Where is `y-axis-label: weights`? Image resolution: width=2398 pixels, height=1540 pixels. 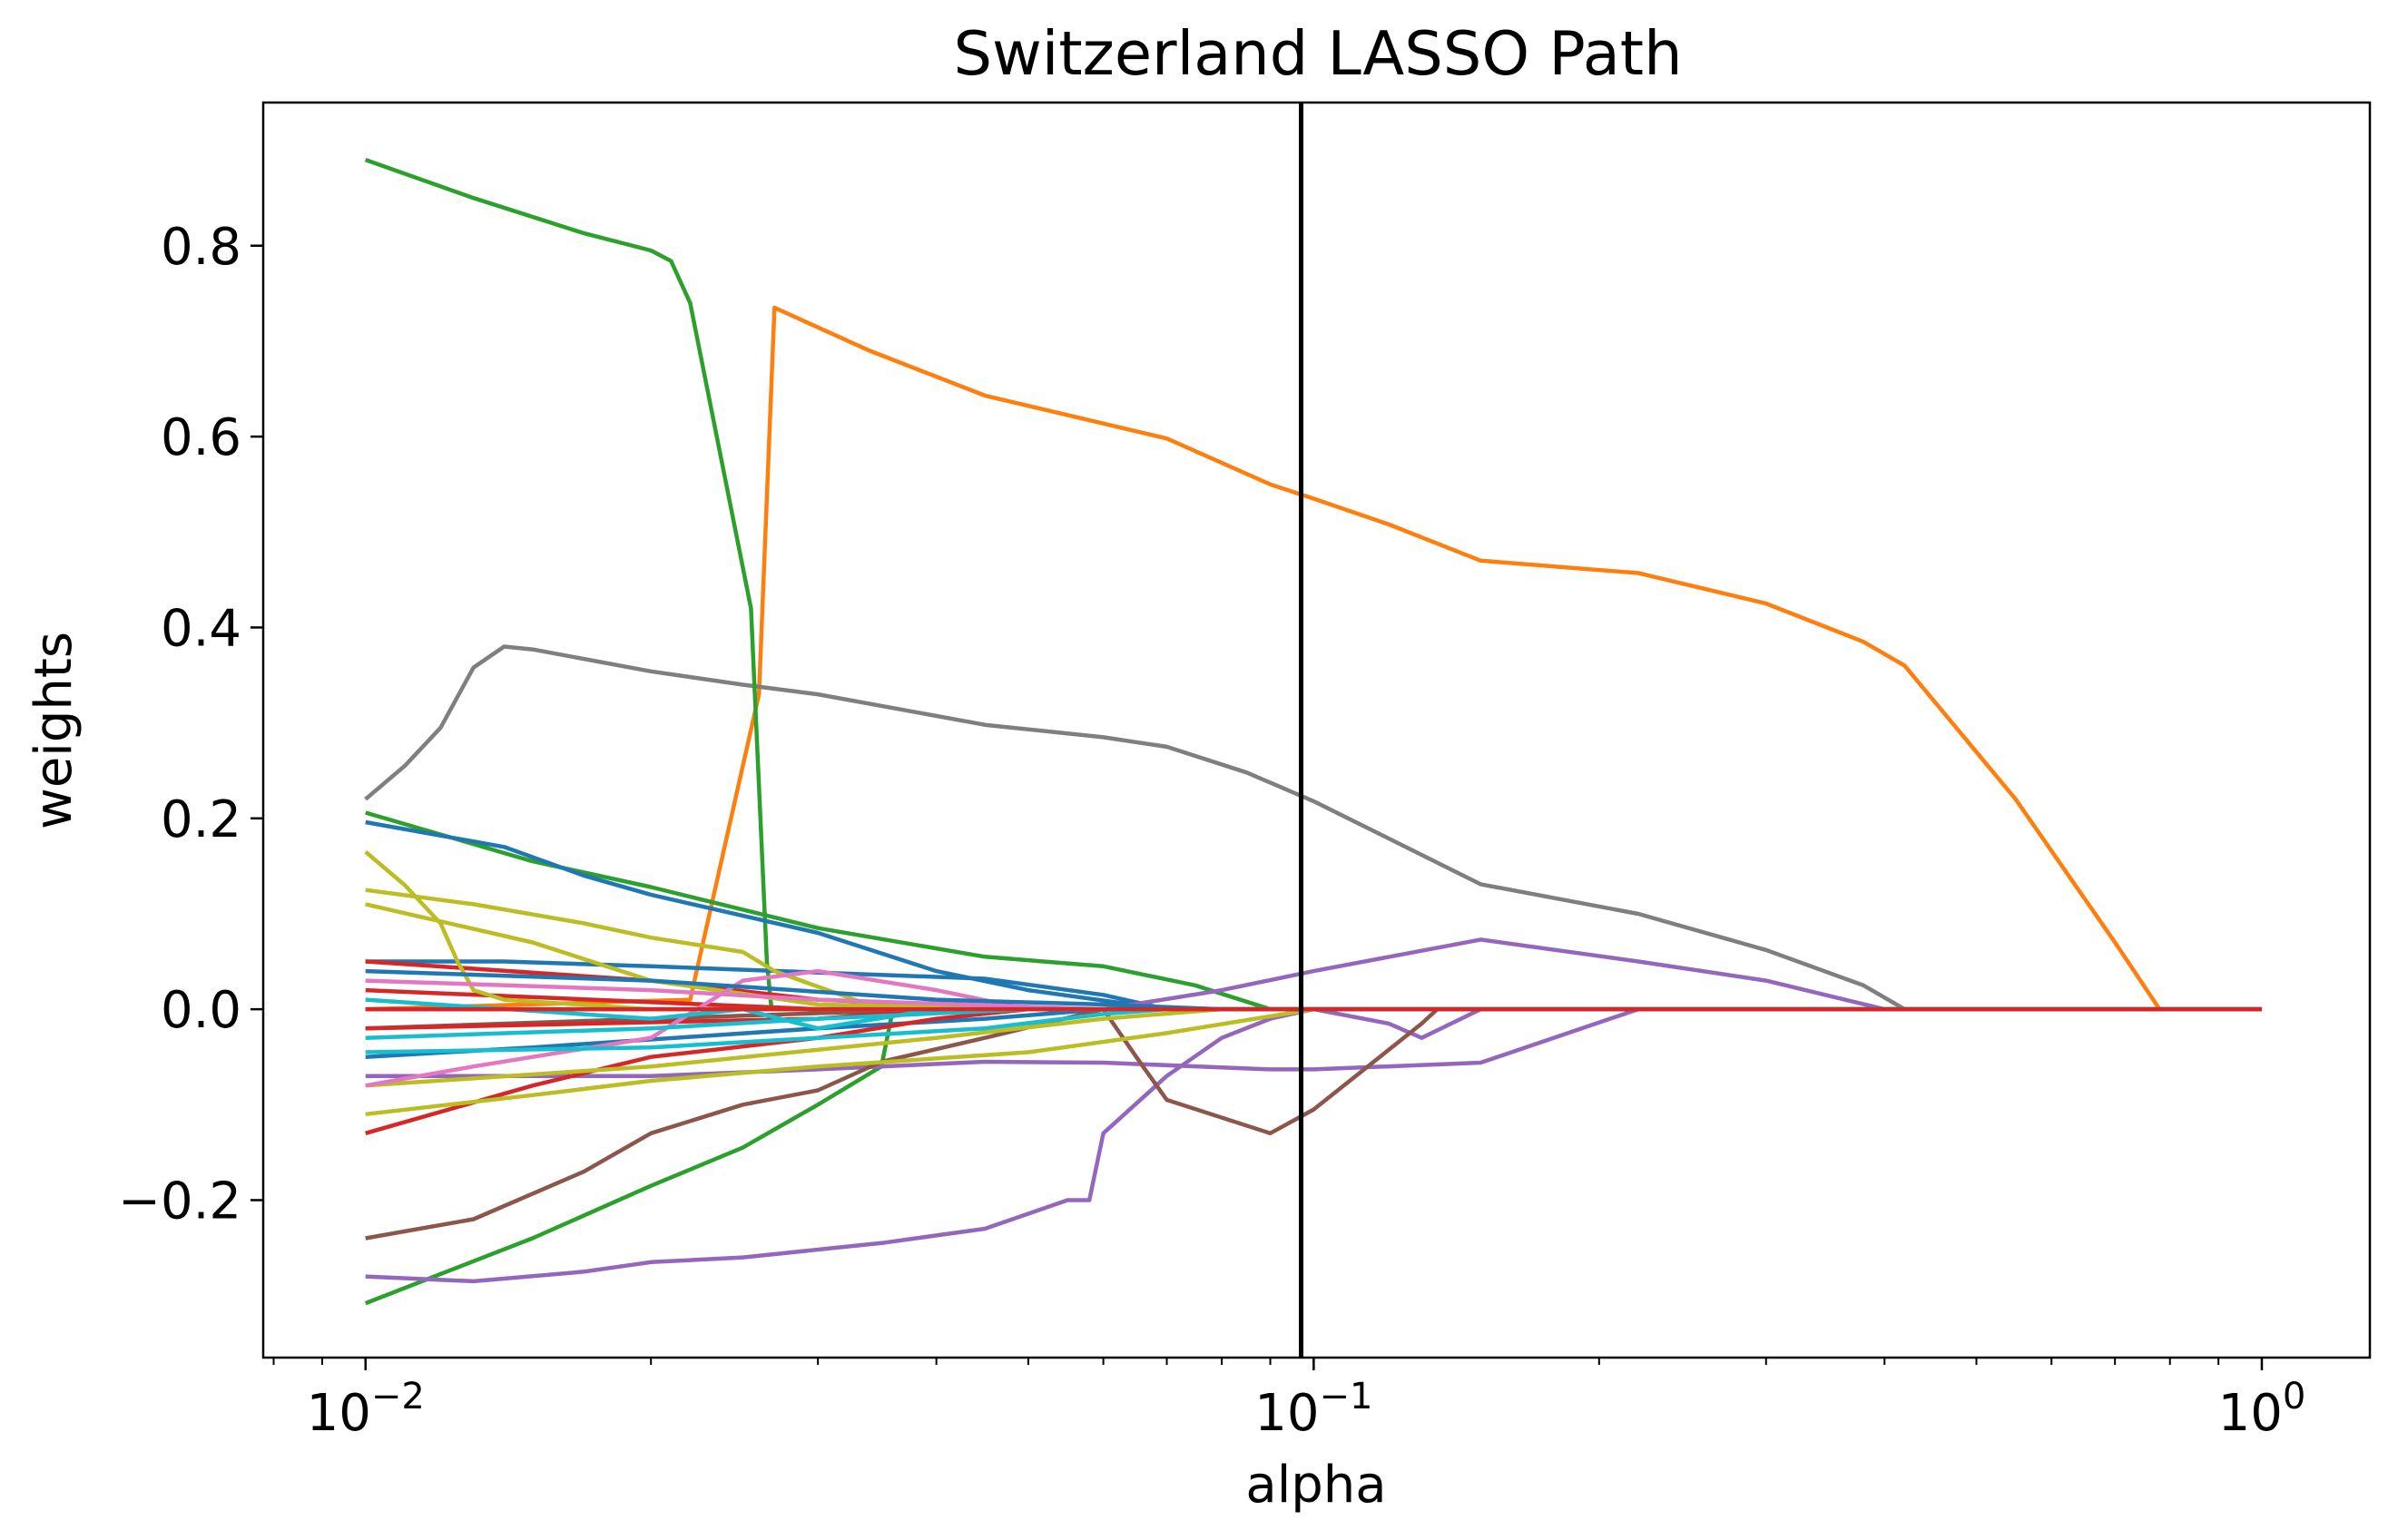 y-axis-label: weights is located at coordinates (54, 730).